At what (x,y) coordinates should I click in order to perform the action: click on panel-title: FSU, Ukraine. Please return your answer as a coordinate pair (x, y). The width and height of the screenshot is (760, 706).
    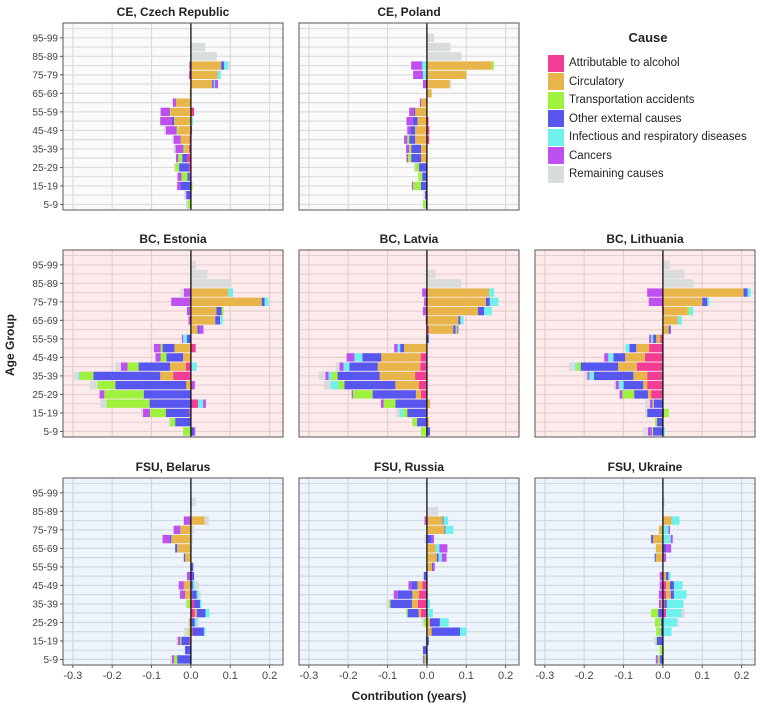
    Looking at the image, I should click on (645, 467).